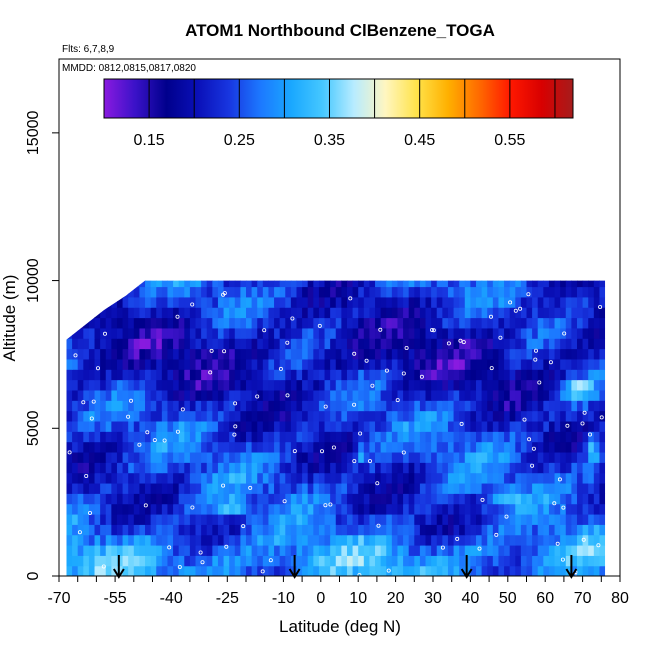 The width and height of the screenshot is (650, 650). Describe the element at coordinates (466, 567) in the screenshot. I see `sample-arrow` at that location.